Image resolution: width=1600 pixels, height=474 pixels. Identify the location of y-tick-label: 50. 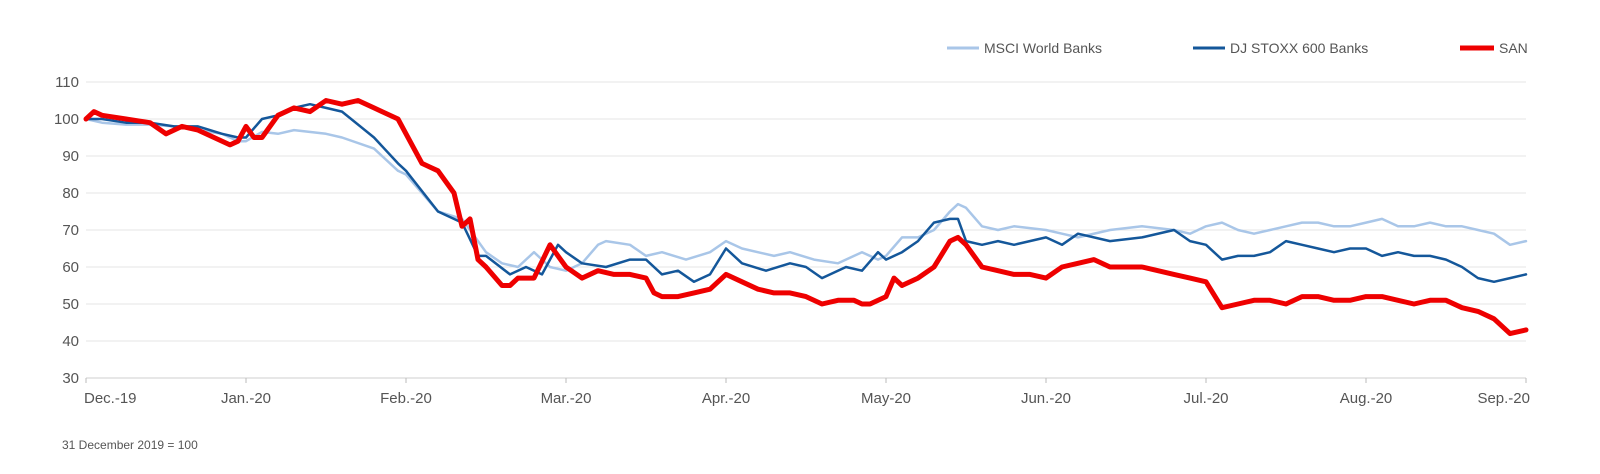
(70, 304).